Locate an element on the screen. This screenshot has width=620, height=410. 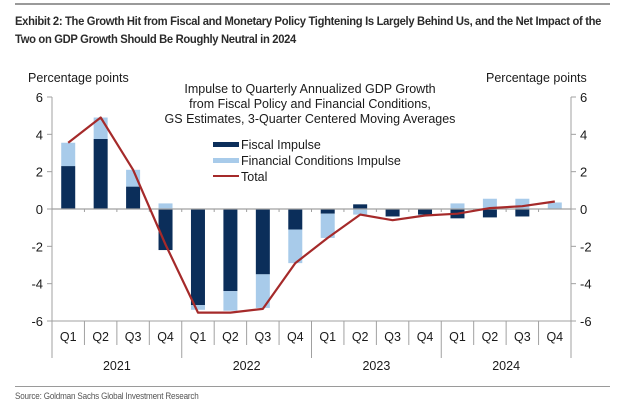
legend-swatch-total is located at coordinates (226, 176).